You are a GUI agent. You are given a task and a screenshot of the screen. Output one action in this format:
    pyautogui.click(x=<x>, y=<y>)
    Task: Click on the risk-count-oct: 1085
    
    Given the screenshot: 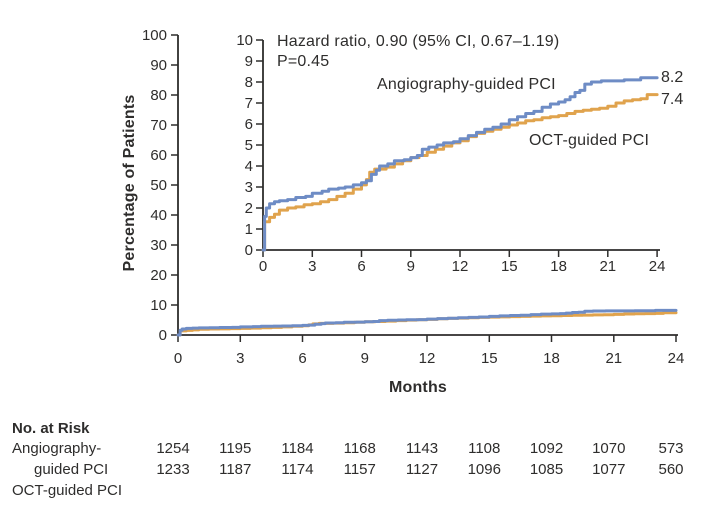 What is the action you would take?
    pyautogui.click(x=546, y=469)
    